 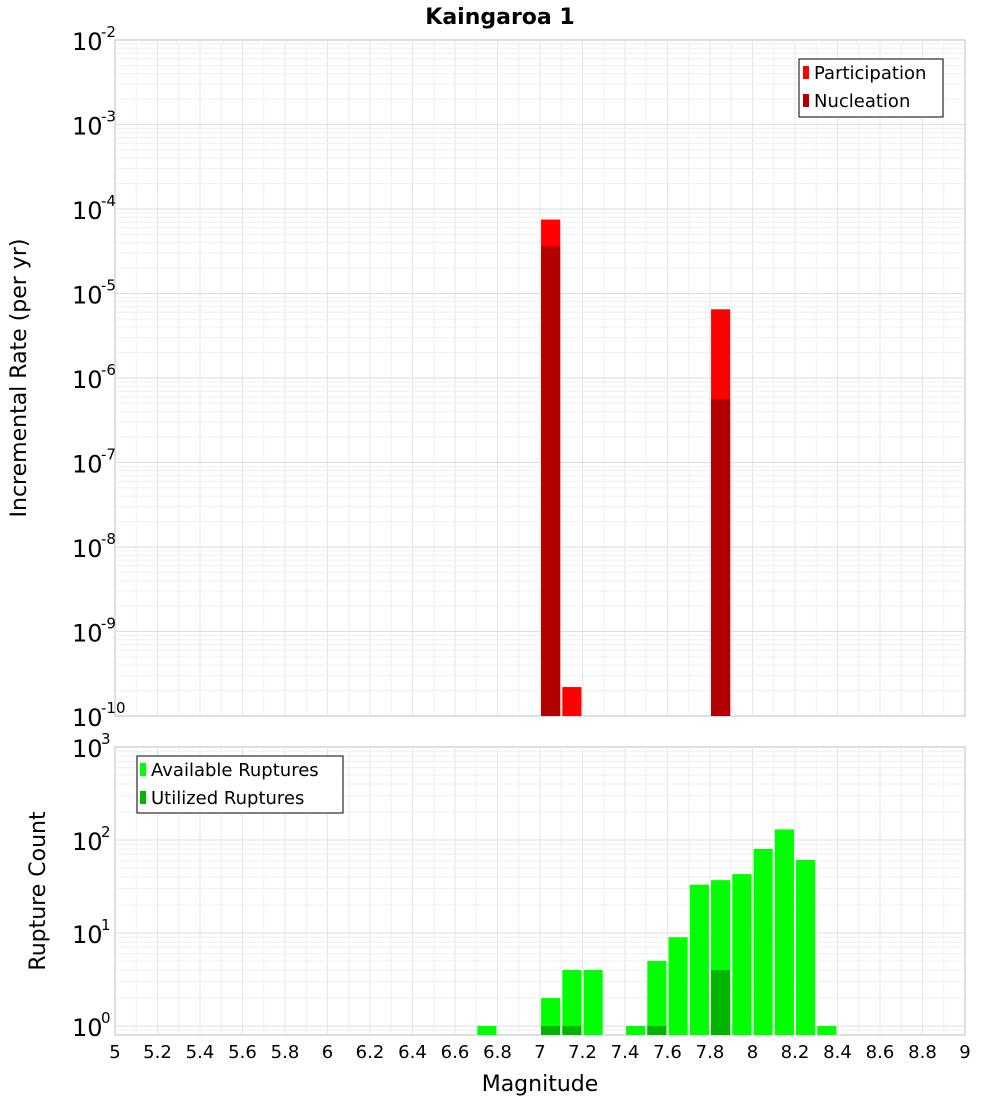 I want to click on top-y-tick-exponent: -5, so click(x=108, y=286).